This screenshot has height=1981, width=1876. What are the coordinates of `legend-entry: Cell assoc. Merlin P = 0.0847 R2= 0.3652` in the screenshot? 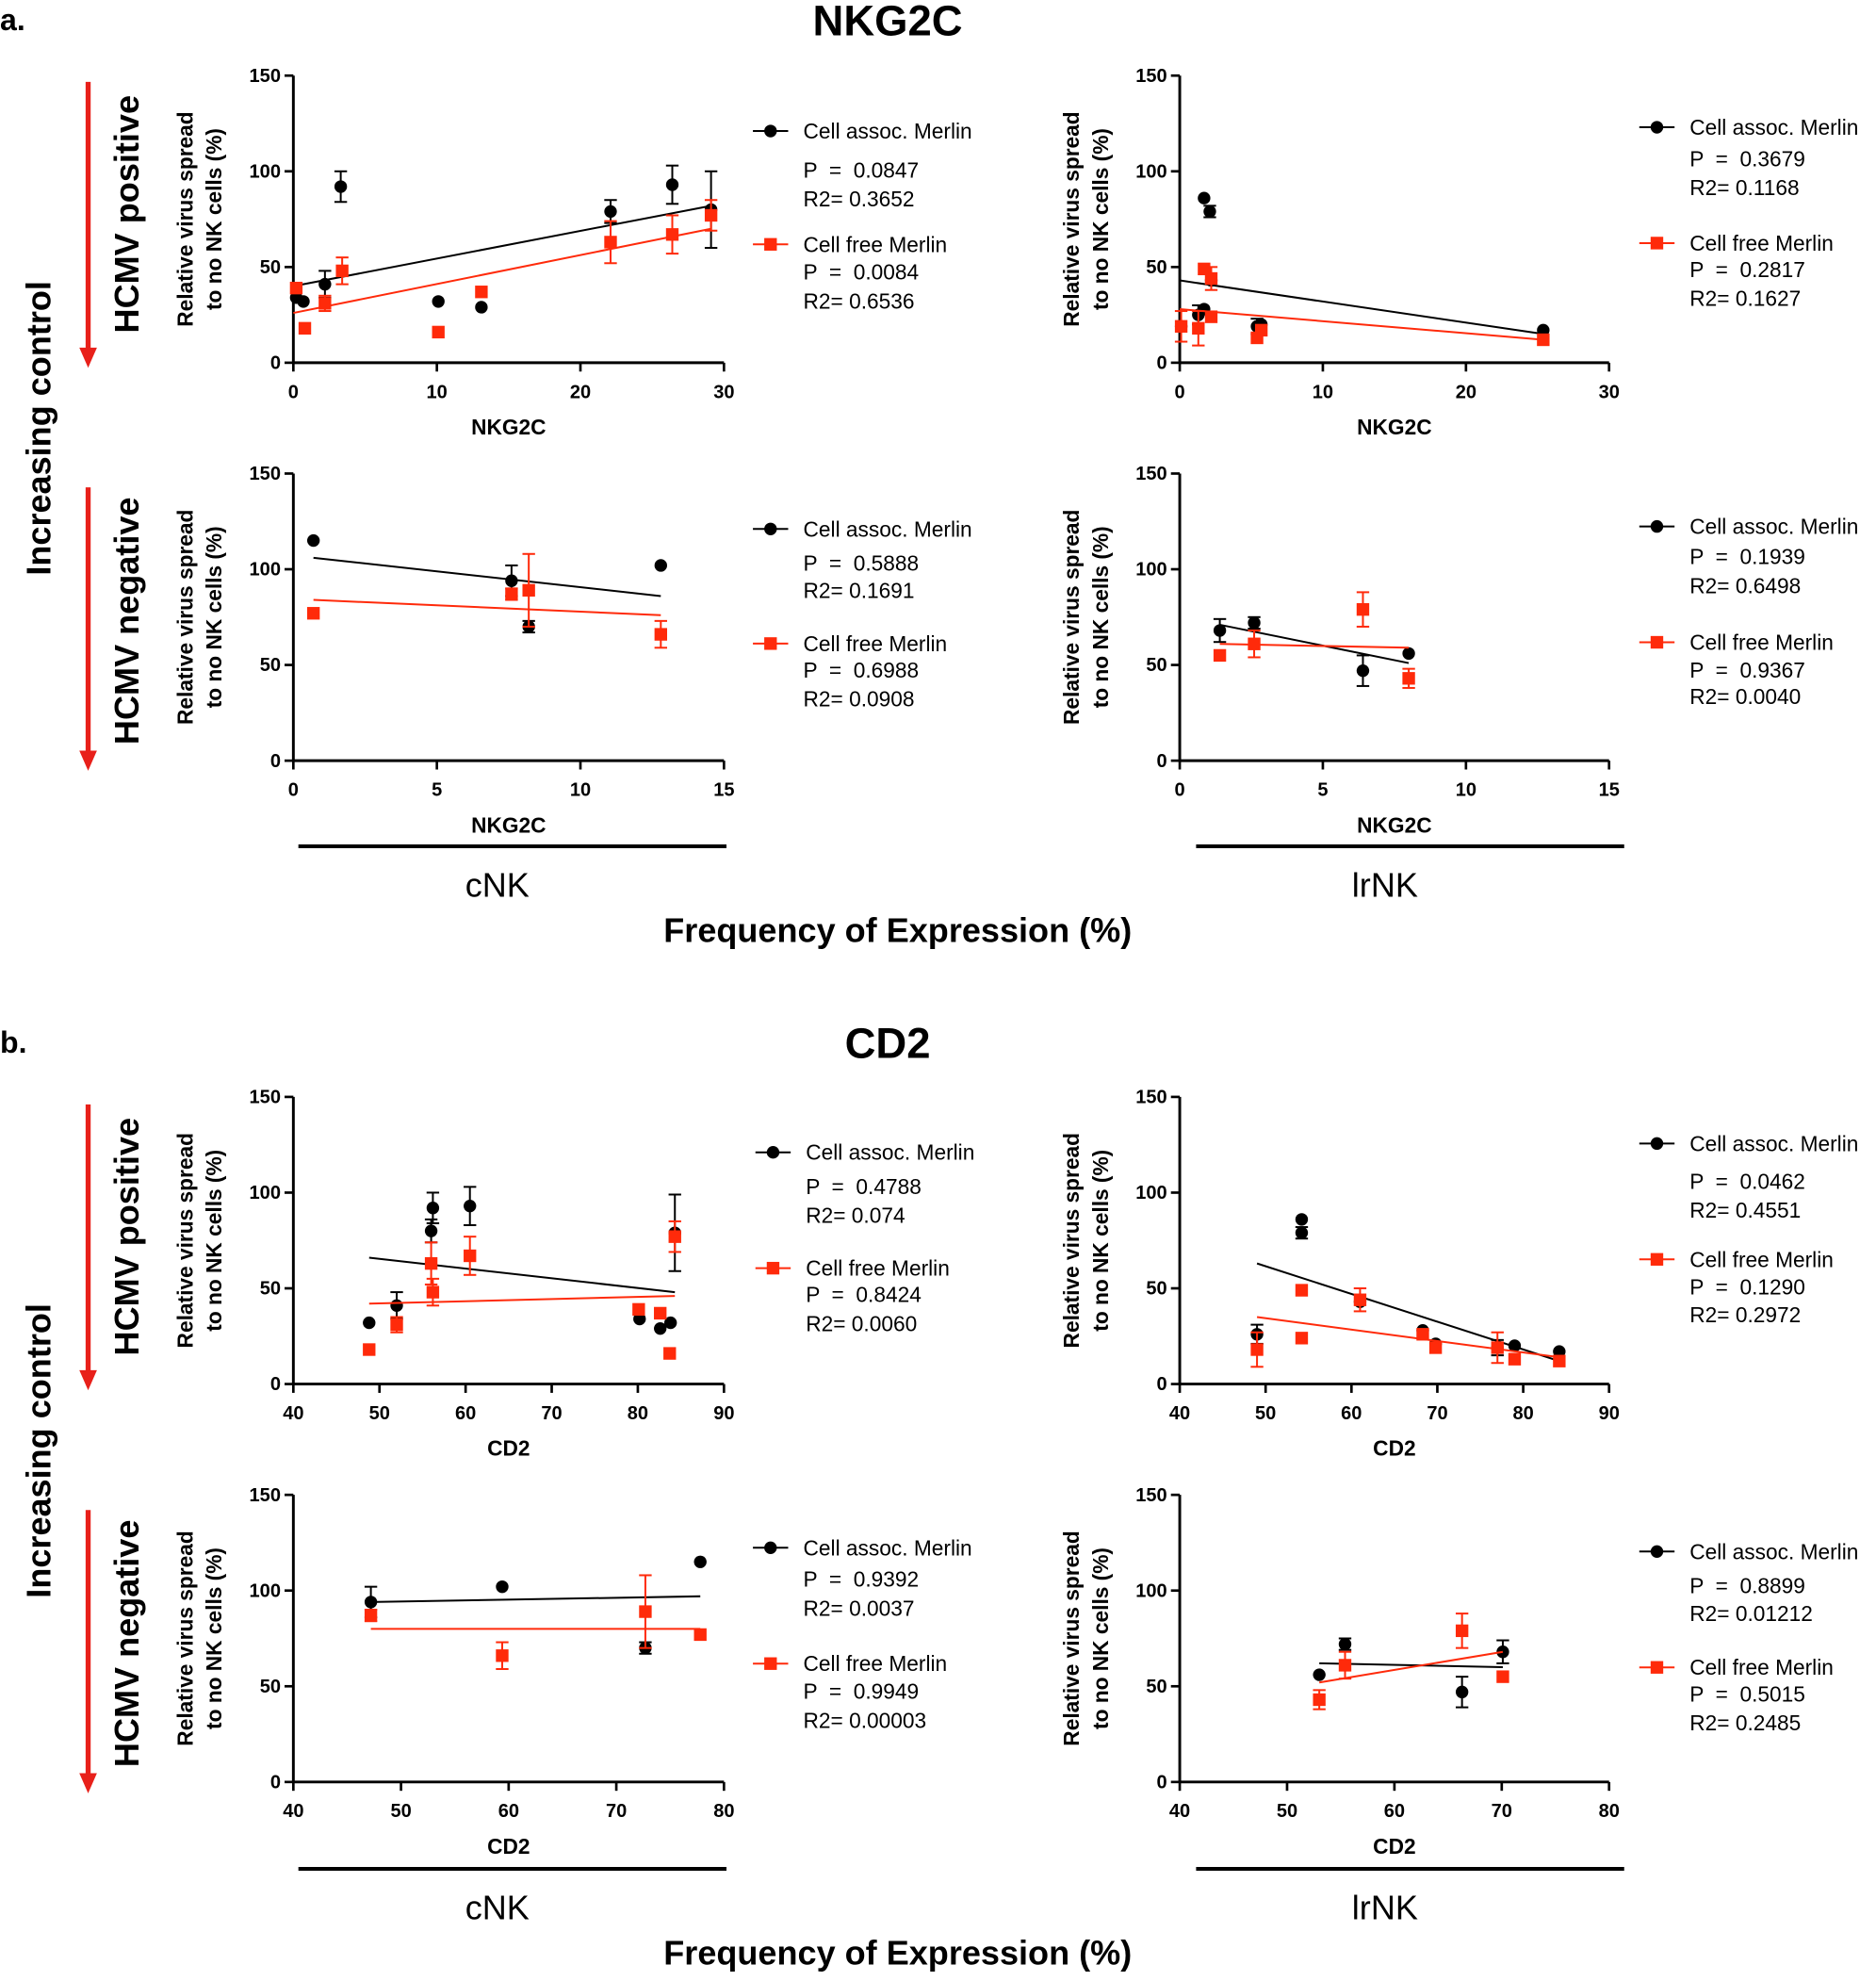 It's located at (862, 165).